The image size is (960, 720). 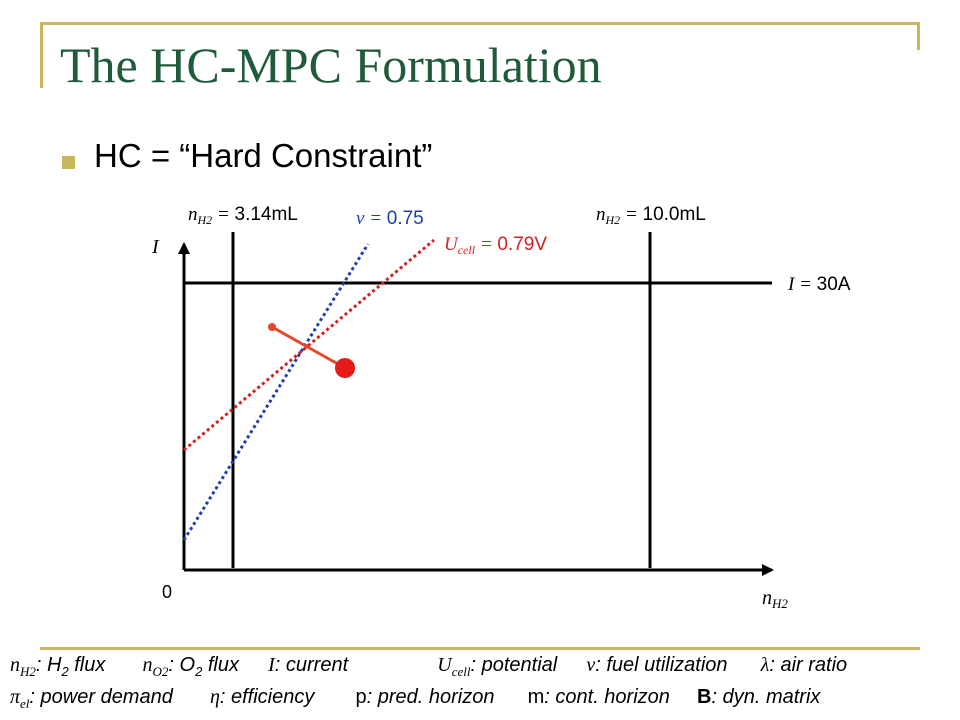 I want to click on frame-top-rule, so click(x=480, y=23).